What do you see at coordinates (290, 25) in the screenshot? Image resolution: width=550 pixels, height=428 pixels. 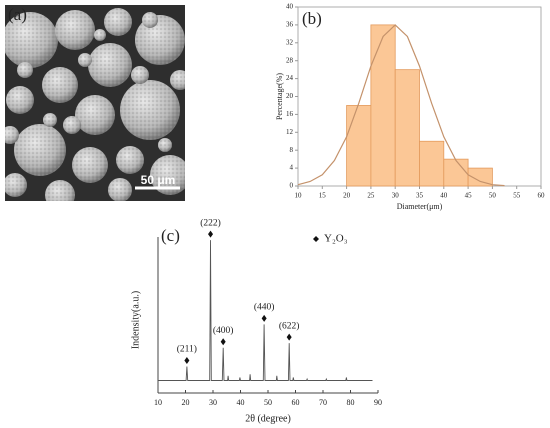 I see `y-tick-label: 36` at bounding box center [290, 25].